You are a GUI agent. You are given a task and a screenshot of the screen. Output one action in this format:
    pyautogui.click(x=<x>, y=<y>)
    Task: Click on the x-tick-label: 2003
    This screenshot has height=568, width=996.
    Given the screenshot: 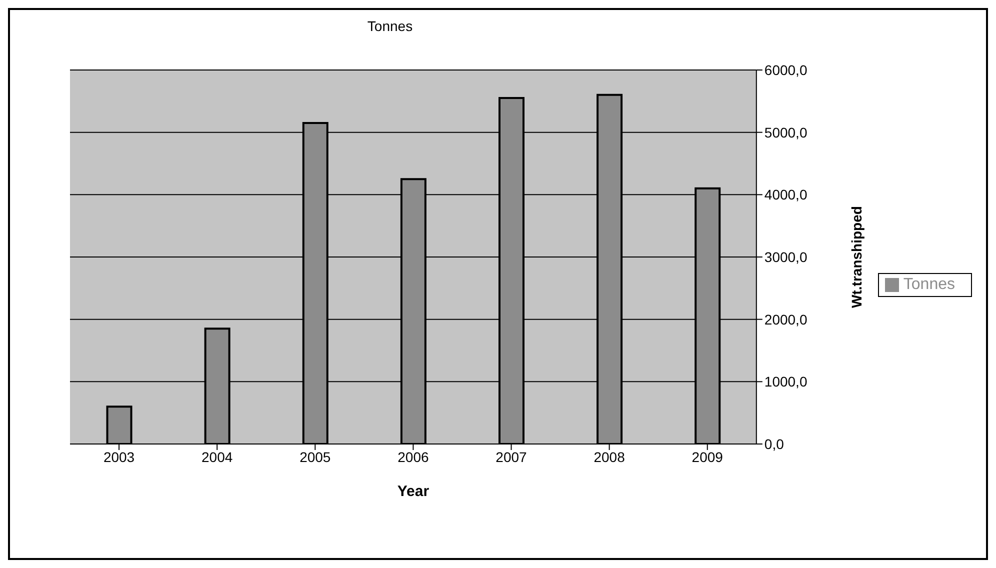 What is the action you would take?
    pyautogui.click(x=119, y=456)
    